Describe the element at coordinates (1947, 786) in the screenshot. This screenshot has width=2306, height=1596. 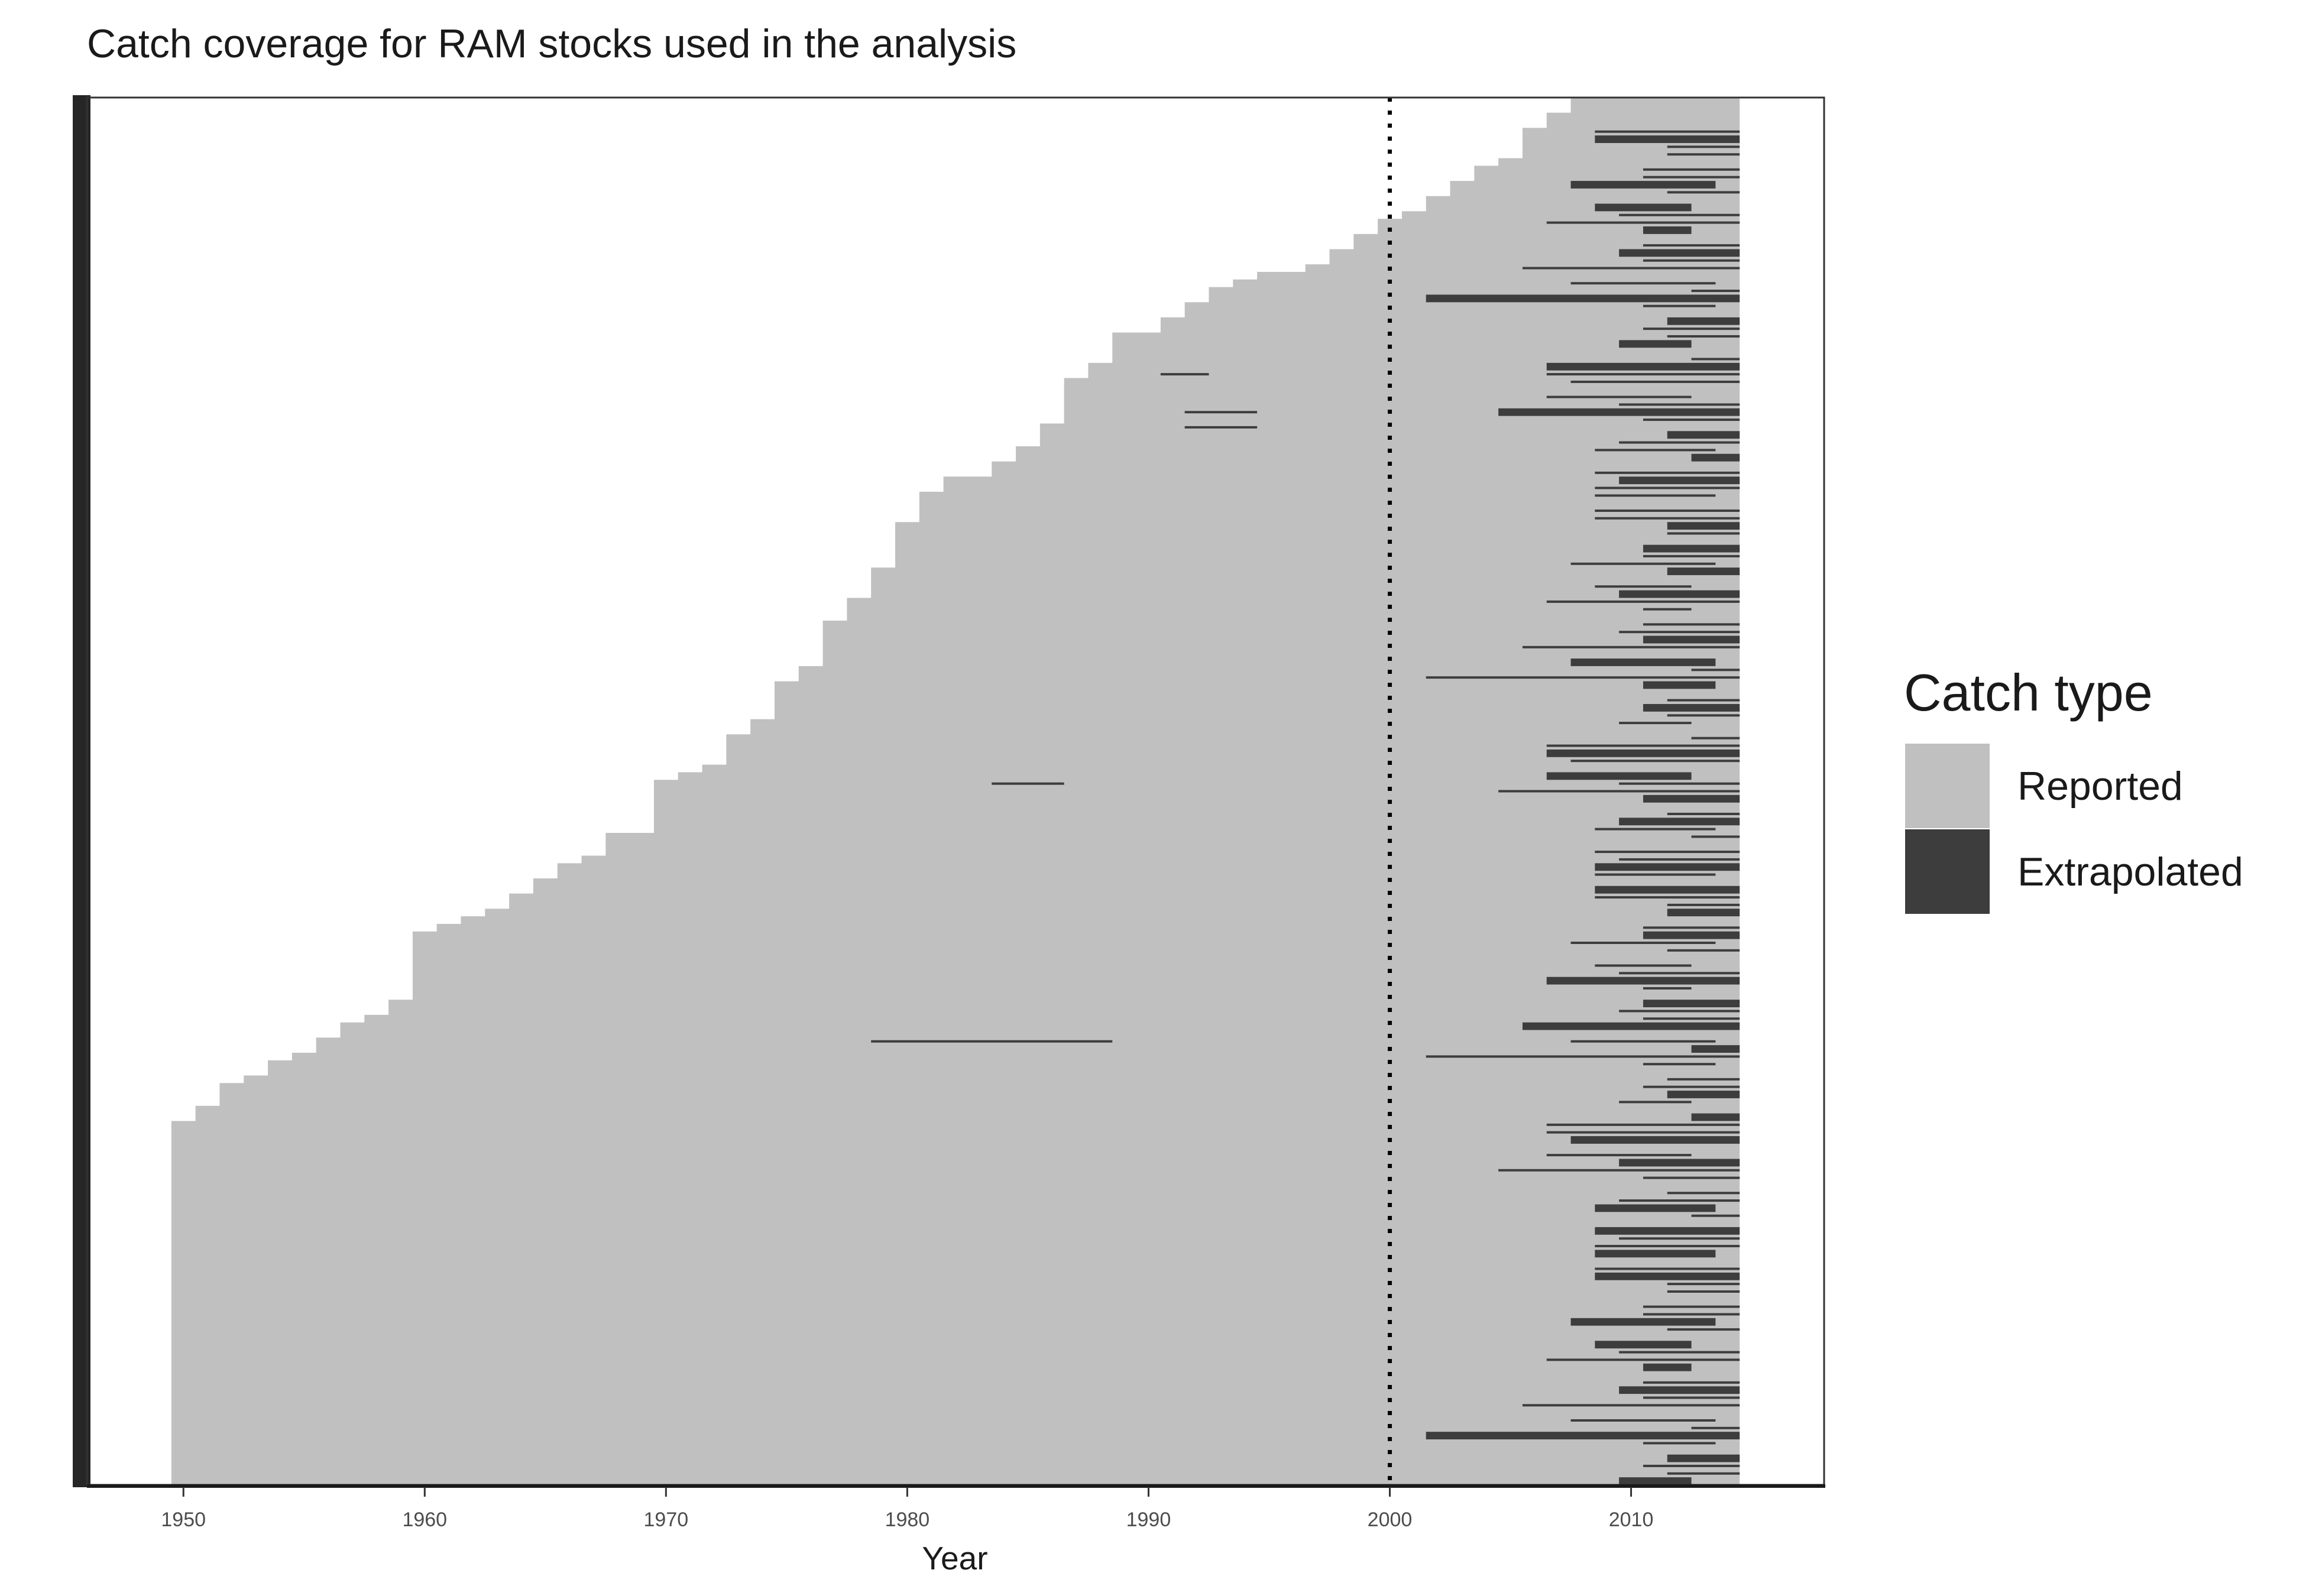
I see `legend-key-reported` at that location.